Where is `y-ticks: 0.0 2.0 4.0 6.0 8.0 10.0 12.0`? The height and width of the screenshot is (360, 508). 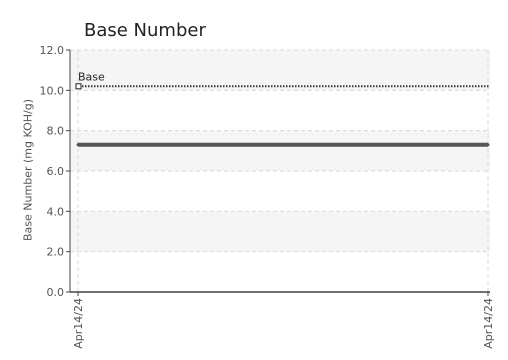 y-ticks: 0.0 2.0 4.0 6.0 8.0 10.0 12.0 is located at coordinates (55, 171).